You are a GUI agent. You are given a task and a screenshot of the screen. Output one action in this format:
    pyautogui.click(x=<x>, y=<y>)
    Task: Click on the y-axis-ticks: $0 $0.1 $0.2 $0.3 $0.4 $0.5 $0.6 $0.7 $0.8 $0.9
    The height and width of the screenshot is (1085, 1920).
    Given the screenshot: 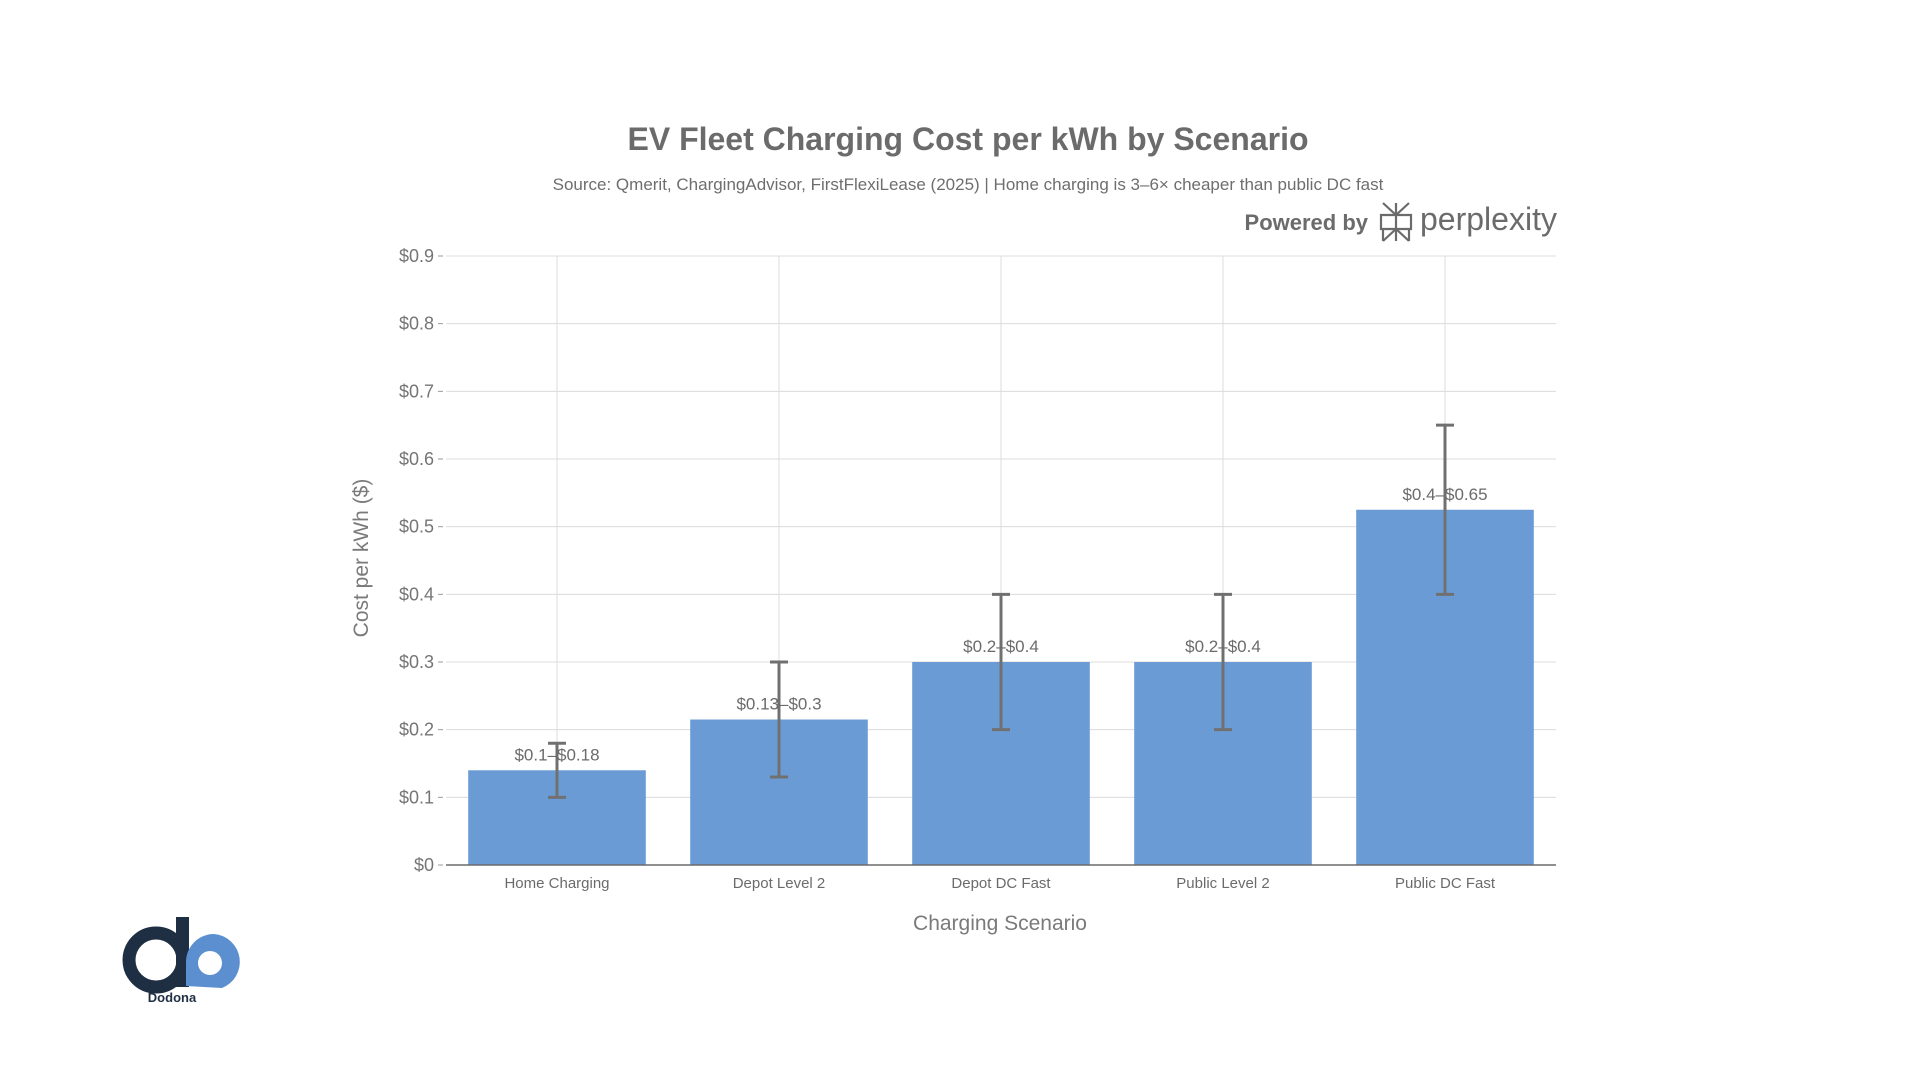 What is the action you would take?
    pyautogui.click(x=421, y=560)
    